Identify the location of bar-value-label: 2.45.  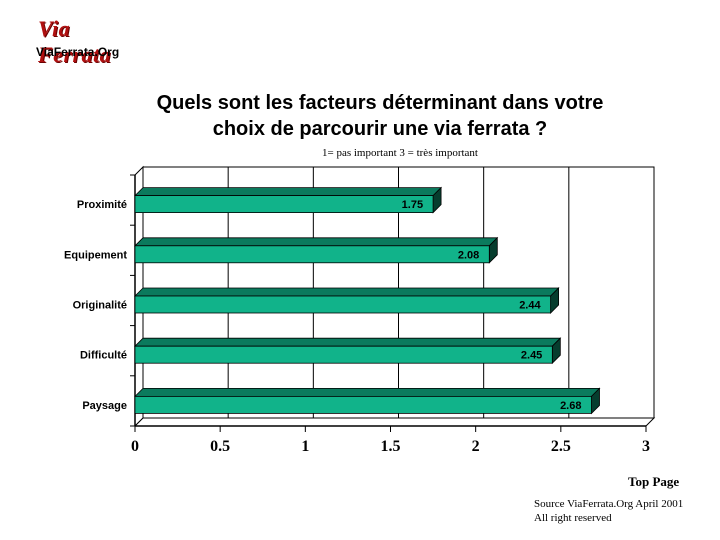
(531, 356).